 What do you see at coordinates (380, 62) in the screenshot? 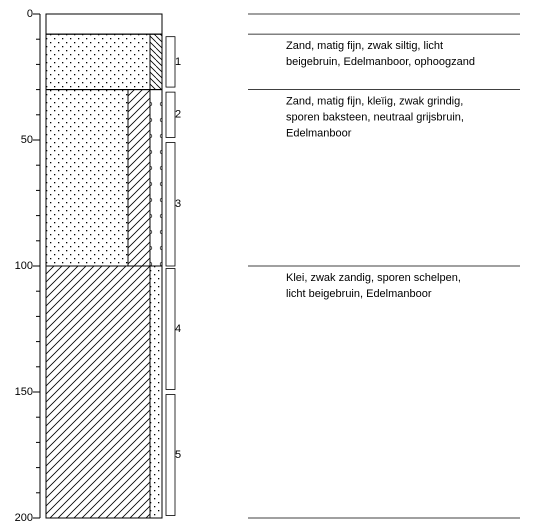
I see `layer-description: beigebruin, Edelmanboor, ophoogzand` at bounding box center [380, 62].